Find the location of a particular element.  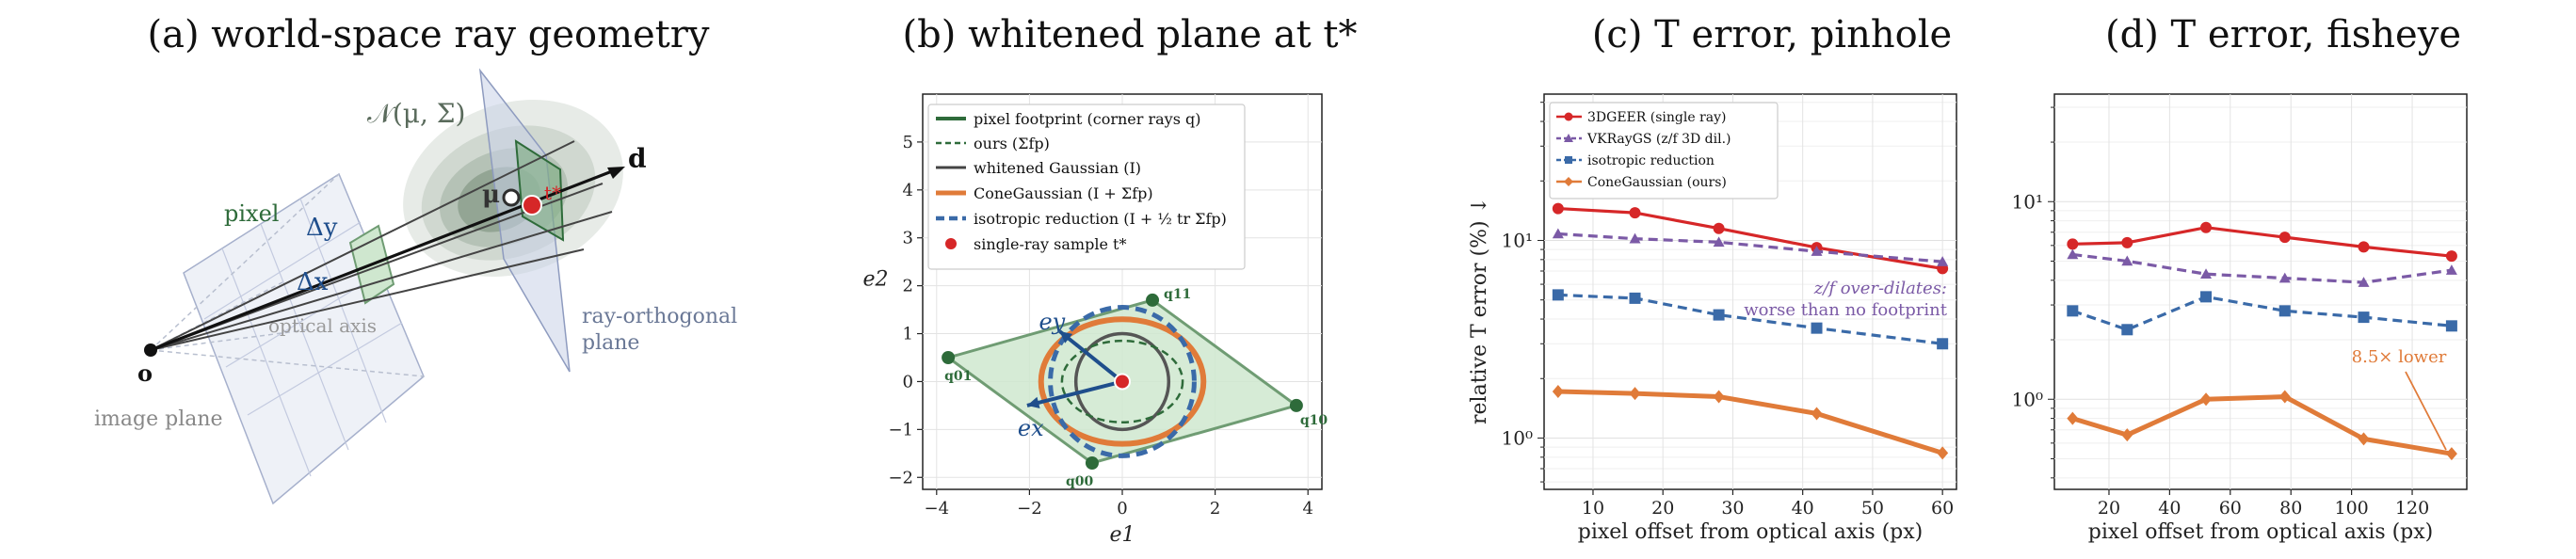

tick-label-x: 50 is located at coordinates (1872, 508).